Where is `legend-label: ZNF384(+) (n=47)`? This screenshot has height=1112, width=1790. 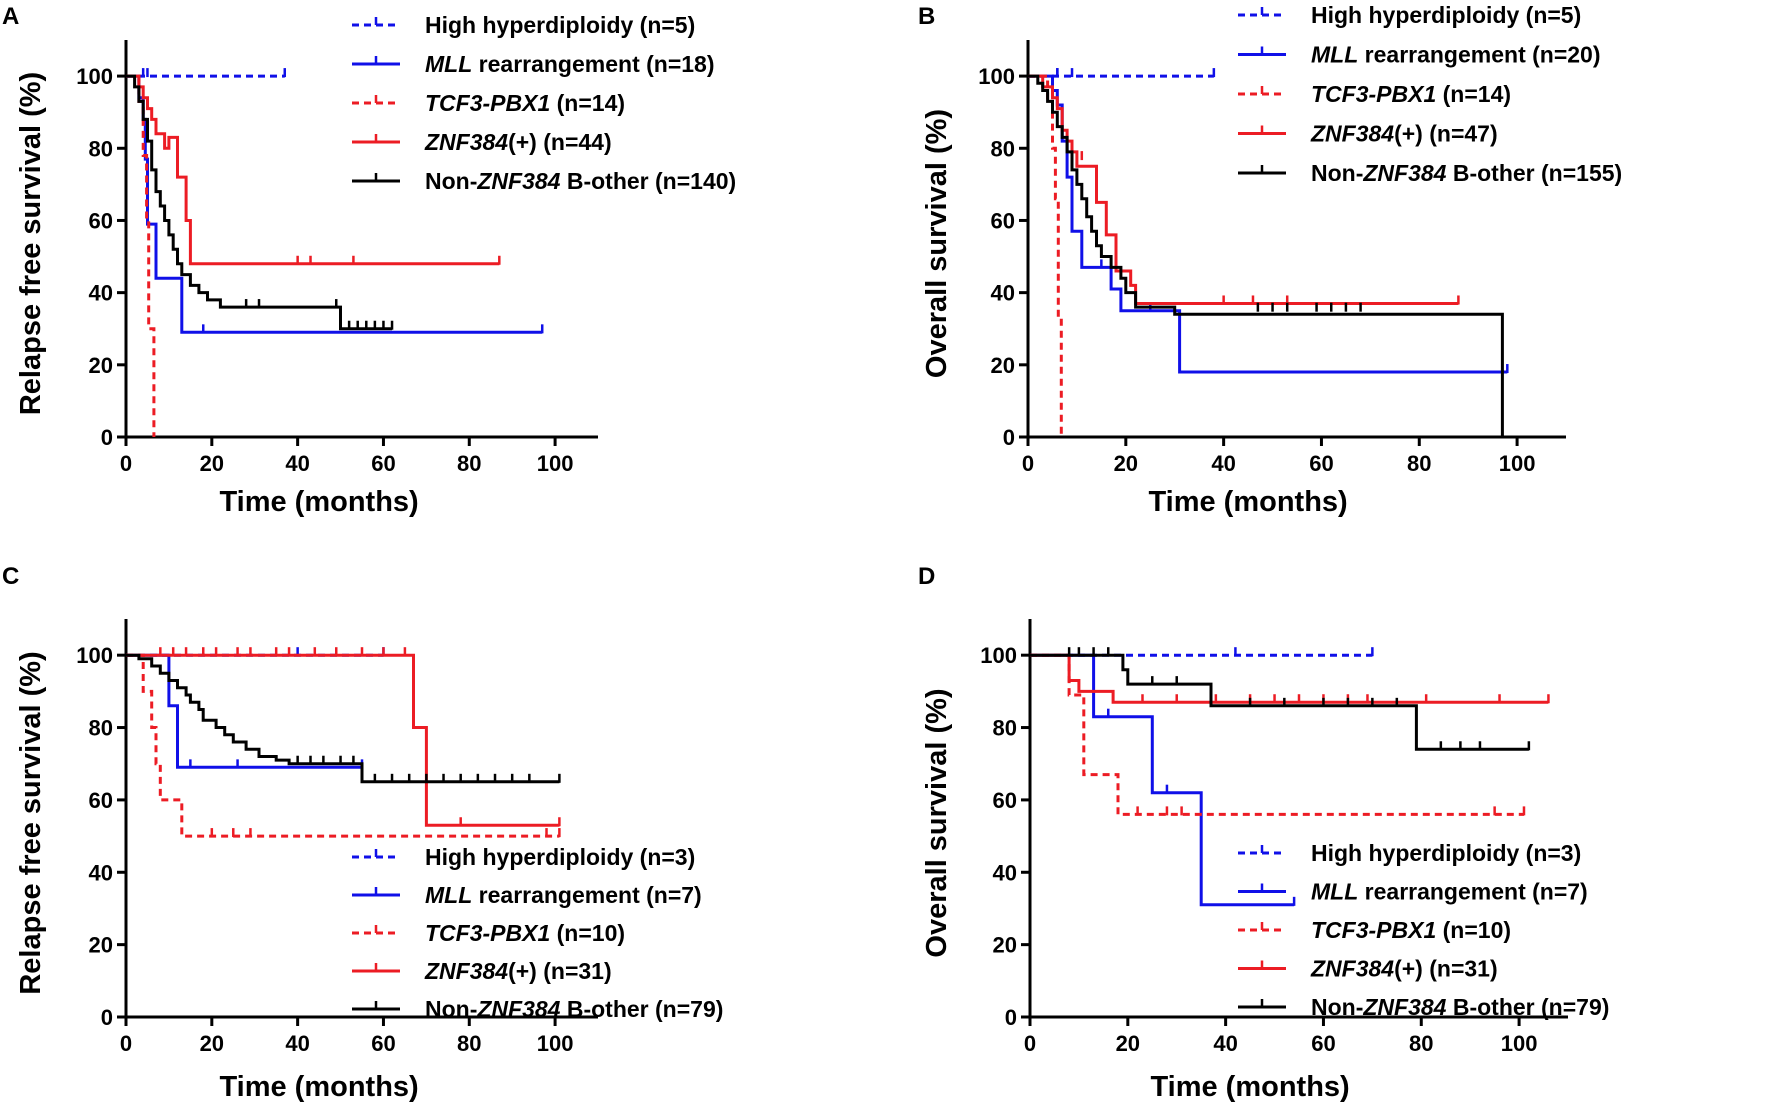
legend-label: ZNF384(+) (n=47) is located at coordinates (1404, 134).